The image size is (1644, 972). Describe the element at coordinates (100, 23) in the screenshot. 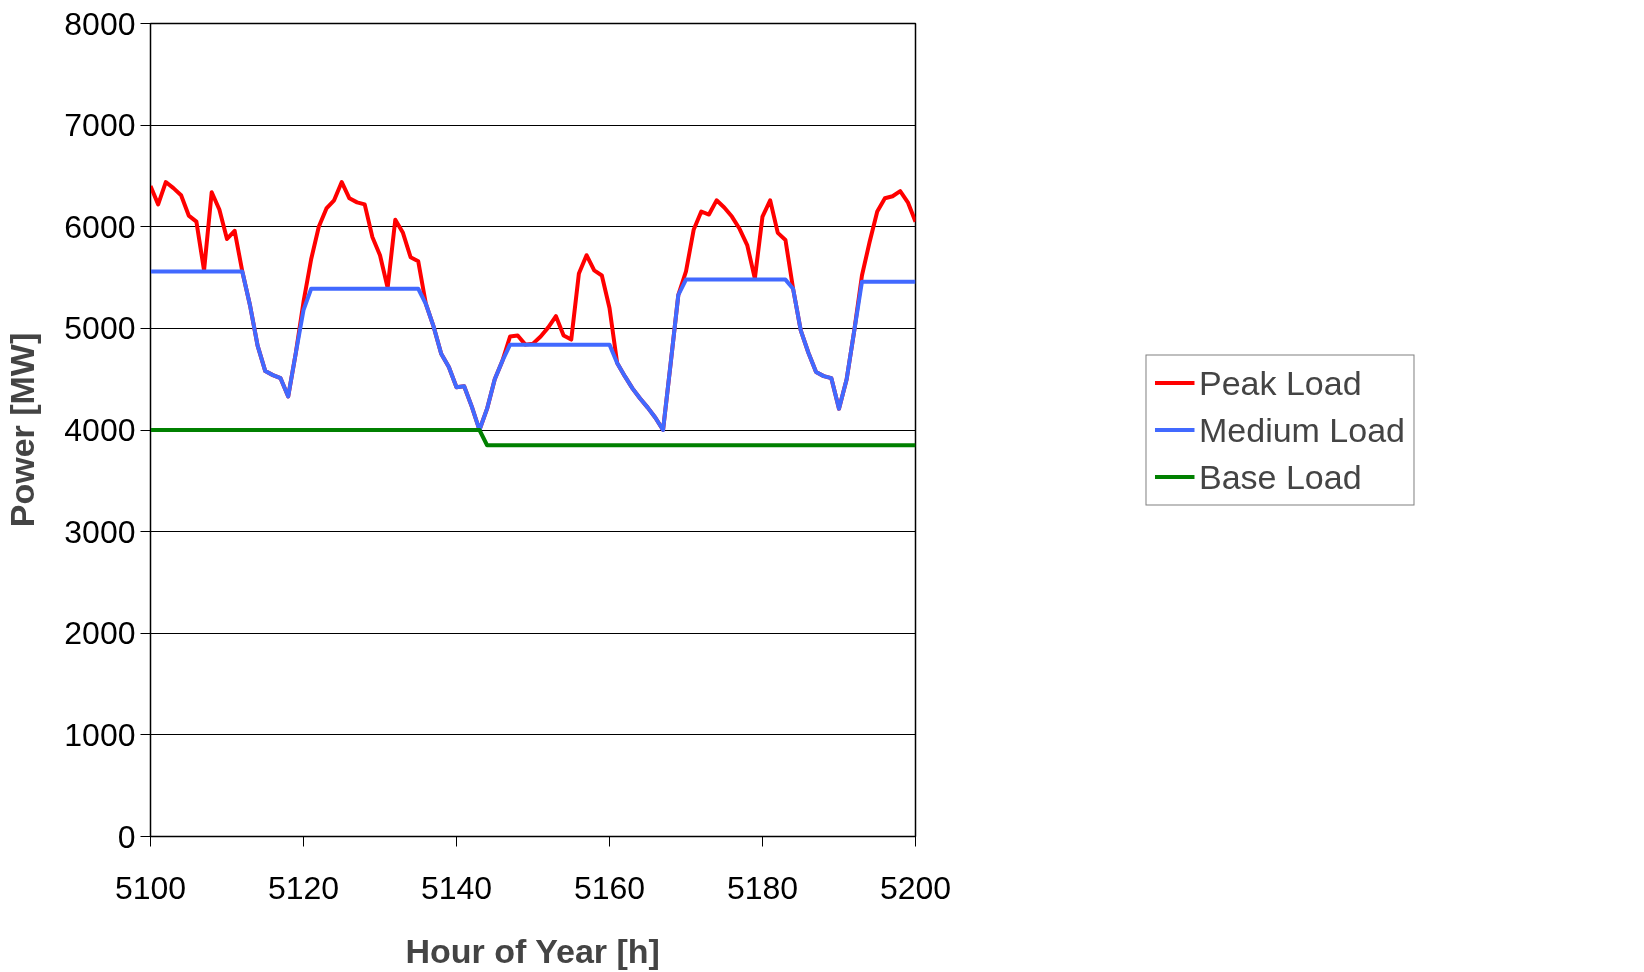

I see `y-tick-label: 8000` at that location.